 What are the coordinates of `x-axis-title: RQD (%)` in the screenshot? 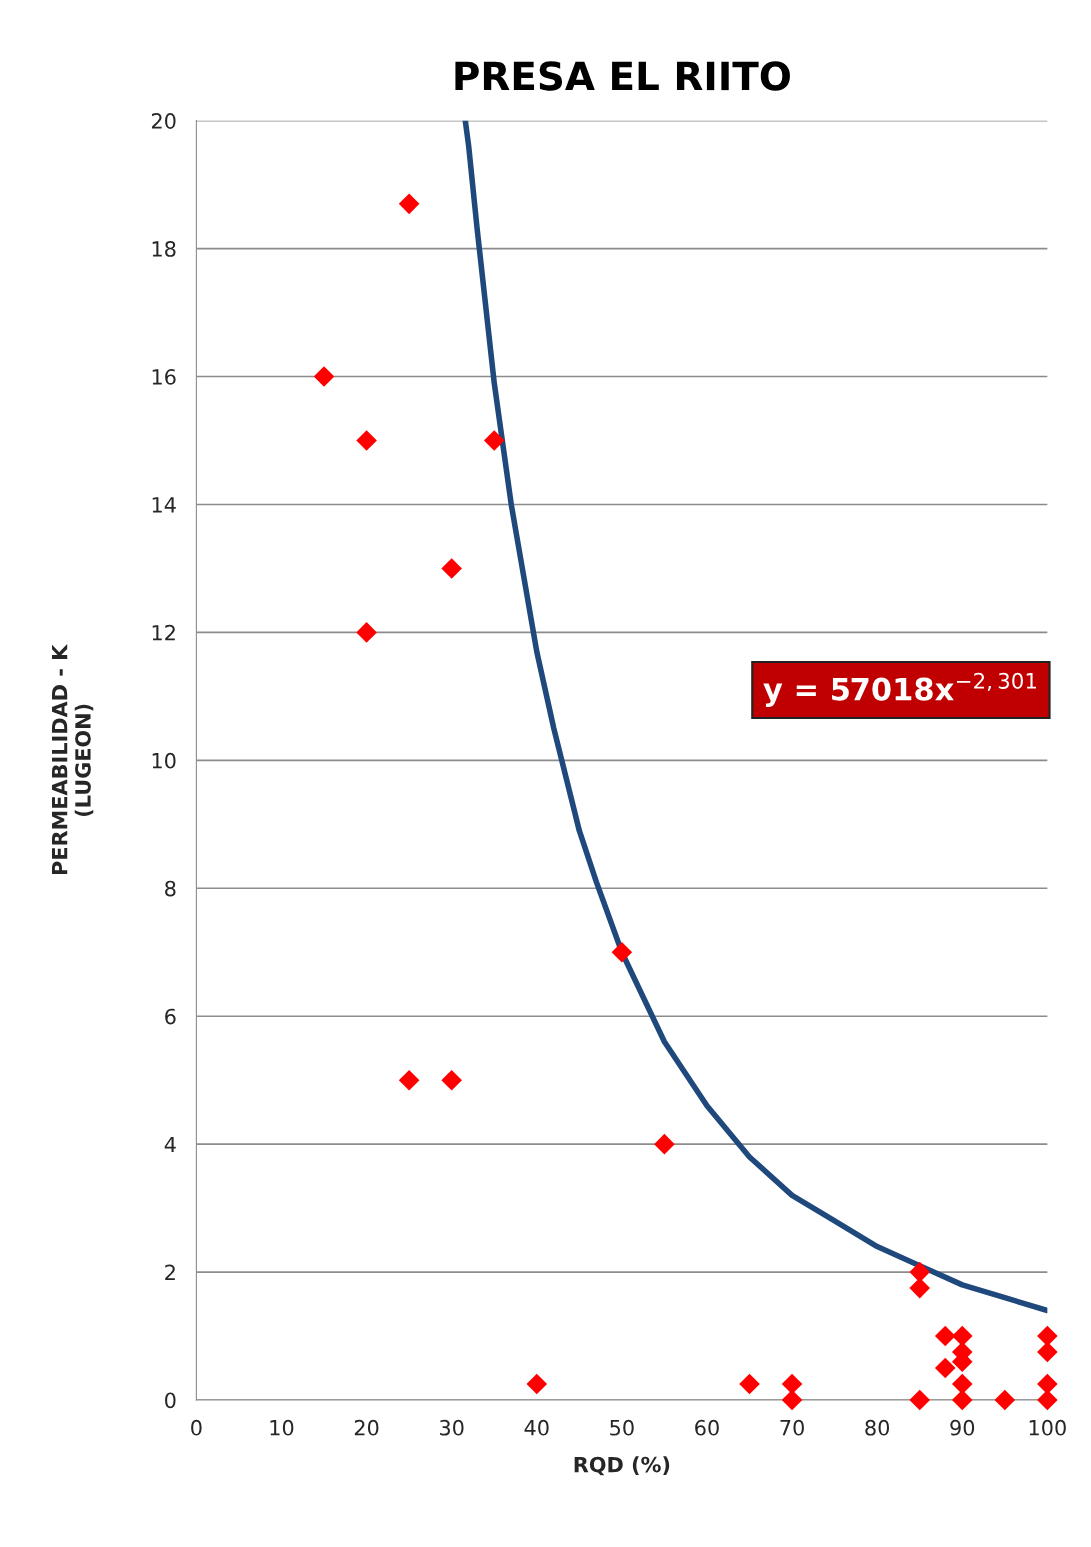 It's located at (622, 1466).